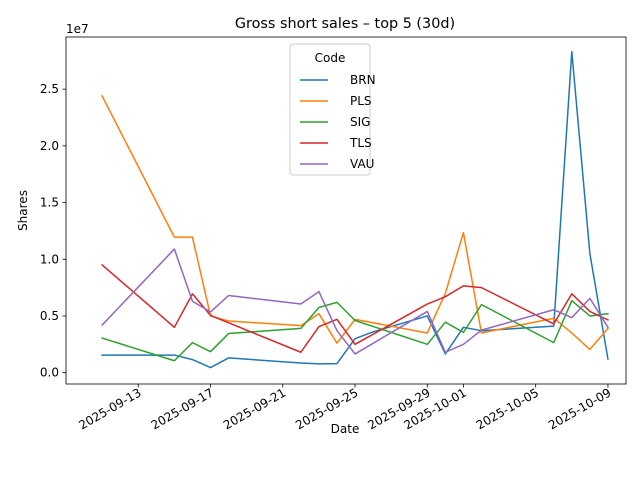 The width and height of the screenshot is (640, 480). I want to click on legend-label-brn: BRN, so click(363, 80).